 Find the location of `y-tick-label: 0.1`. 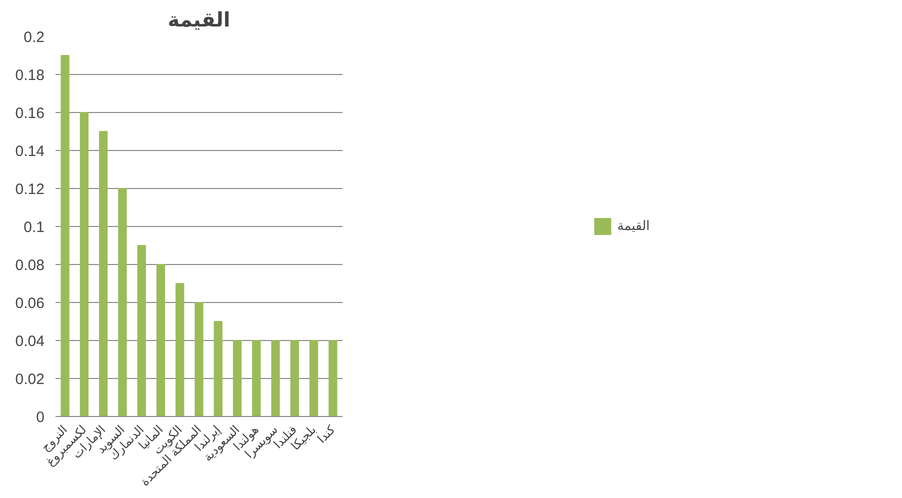

y-tick-label: 0.1 is located at coordinates (34, 227).